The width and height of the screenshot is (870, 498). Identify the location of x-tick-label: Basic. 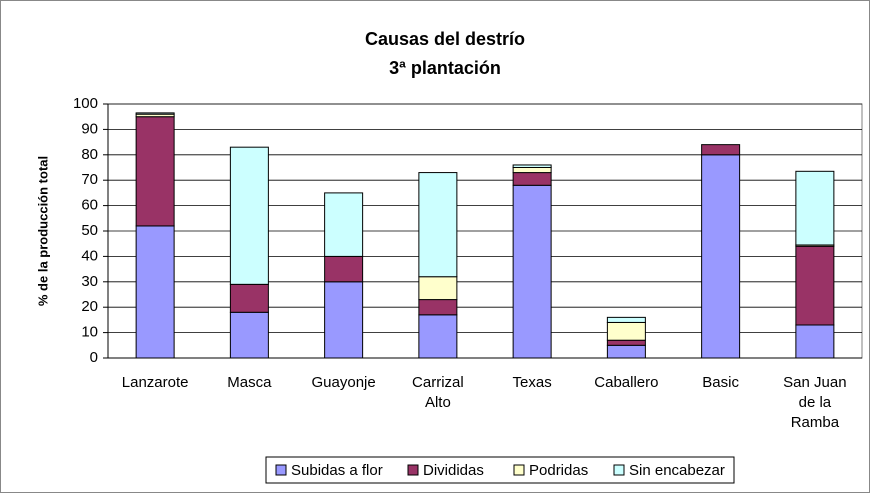
(720, 382).